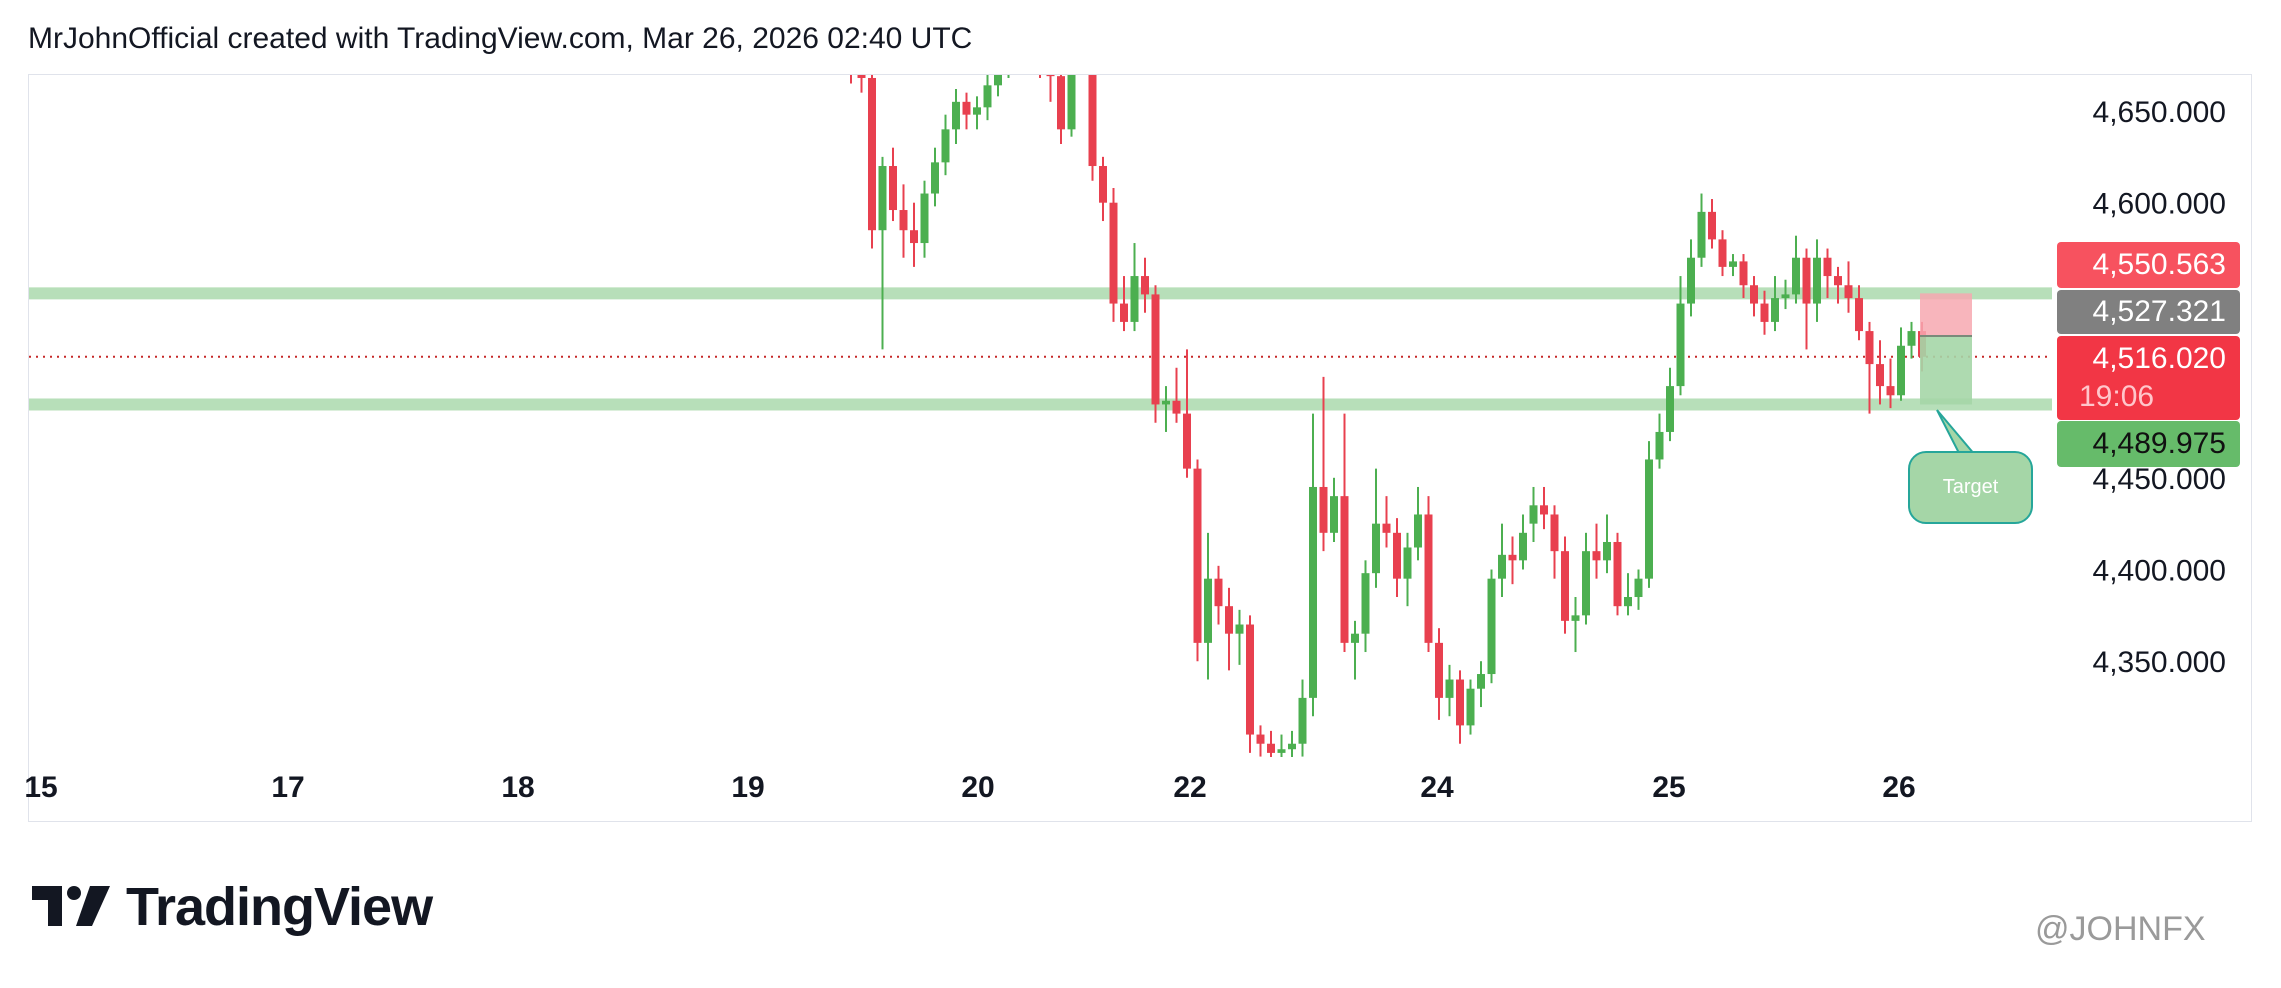 The height and width of the screenshot is (988, 2281). Describe the element at coordinates (71, 906) in the screenshot. I see `tradingview-logo-icon` at that location.